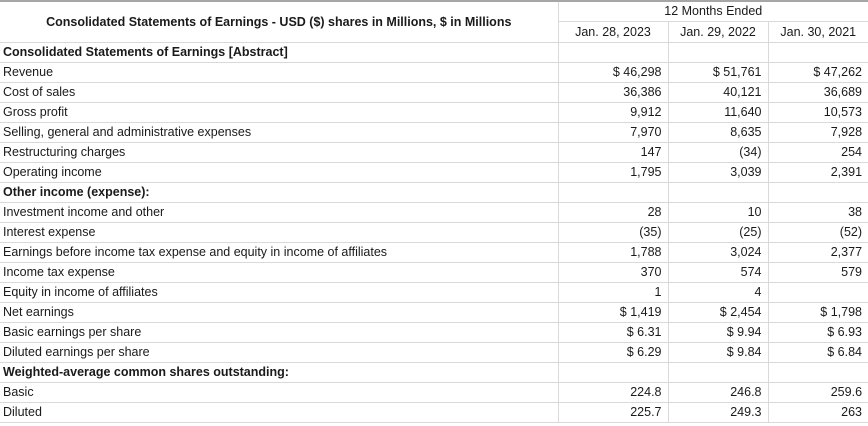 Image resolution: width=868 pixels, height=426 pixels. I want to click on cell-value: $ 9.94, so click(718, 332).